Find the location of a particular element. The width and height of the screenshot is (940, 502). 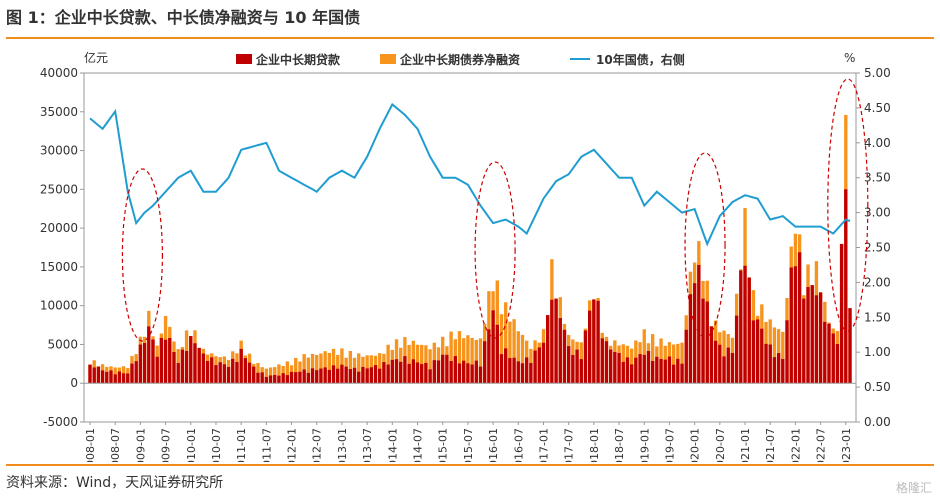

left-tick-label: 25000 is located at coordinates (59, 189).